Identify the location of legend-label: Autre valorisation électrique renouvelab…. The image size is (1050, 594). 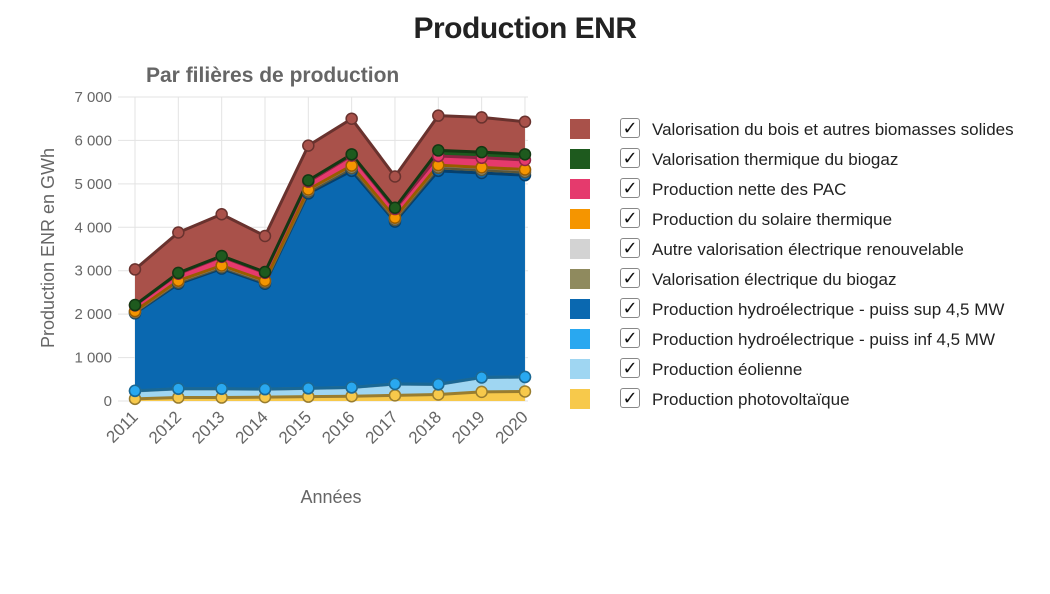
(808, 249).